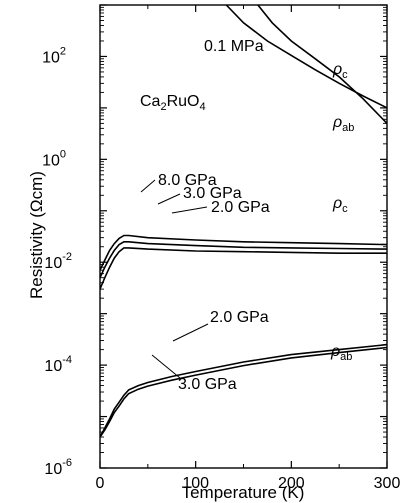  I want to click on y-tick-exponent: -6, so click(67, 463).